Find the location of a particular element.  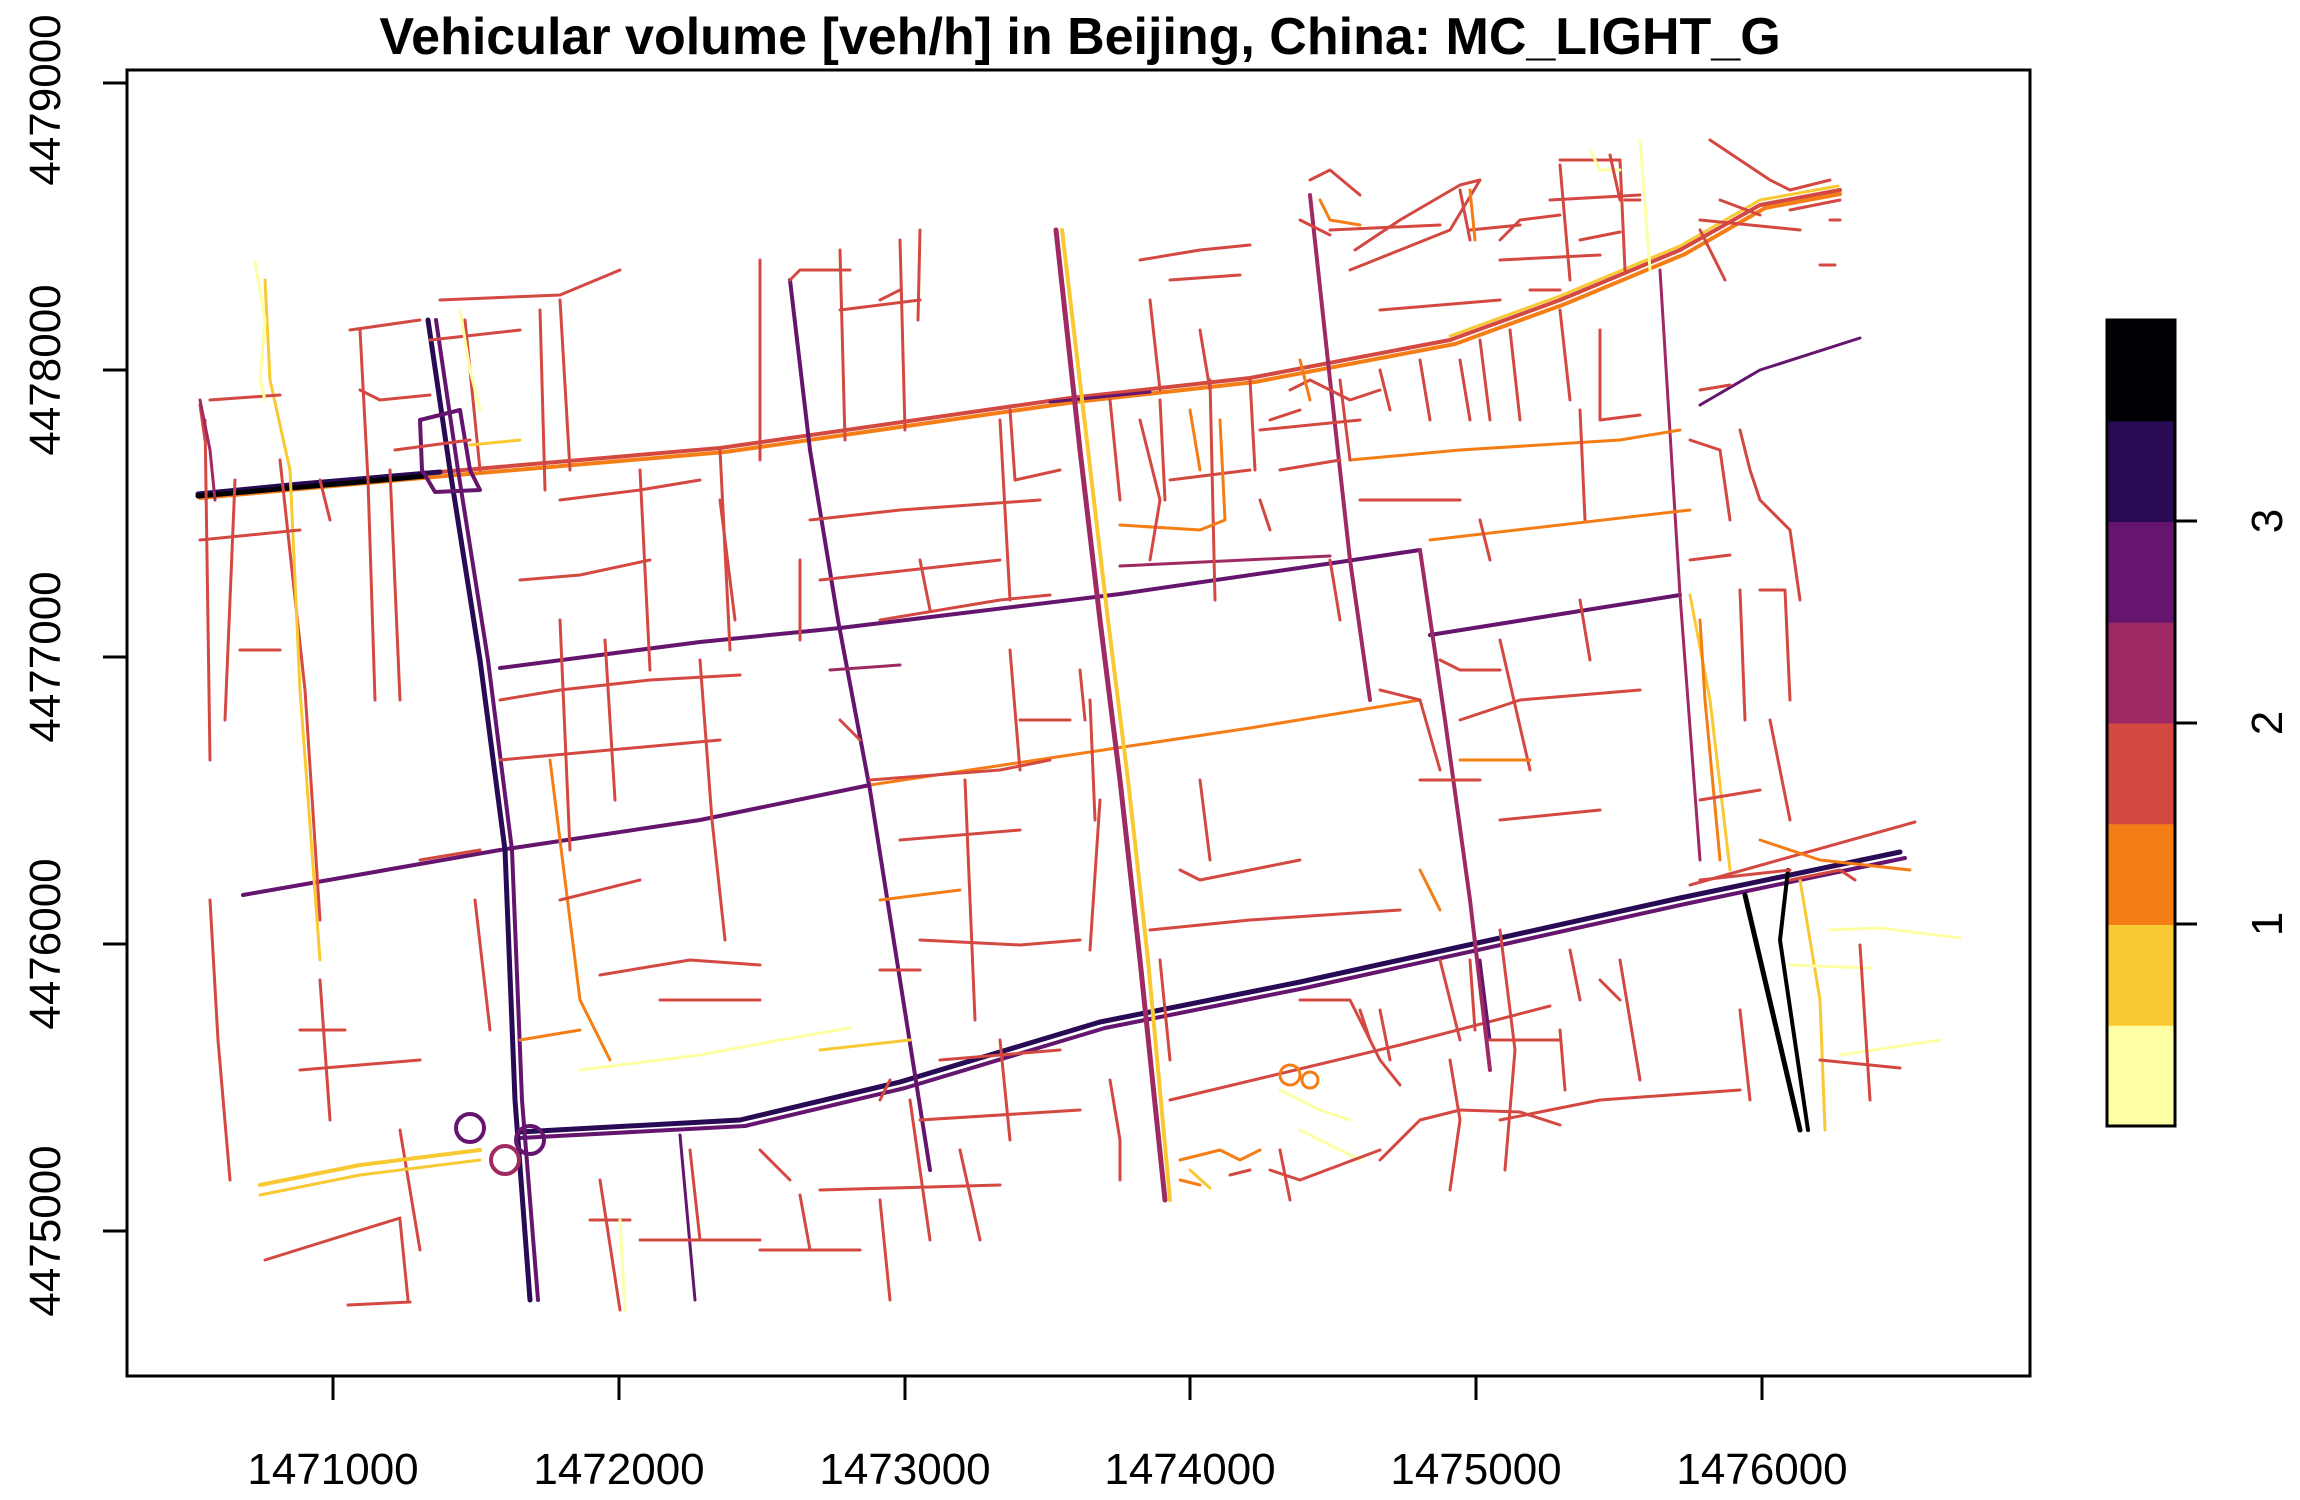

y-tick-label: 4475000 is located at coordinates (45, 1230).